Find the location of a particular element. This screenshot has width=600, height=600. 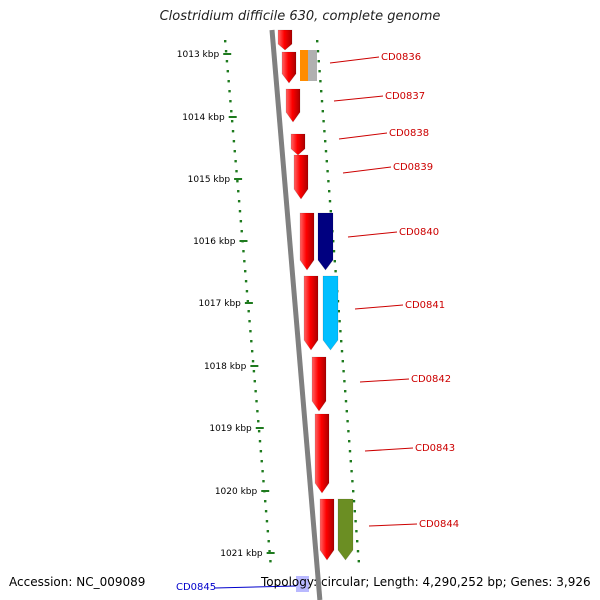

gene-label-cd0839: CD0839 is located at coordinates (413, 167).